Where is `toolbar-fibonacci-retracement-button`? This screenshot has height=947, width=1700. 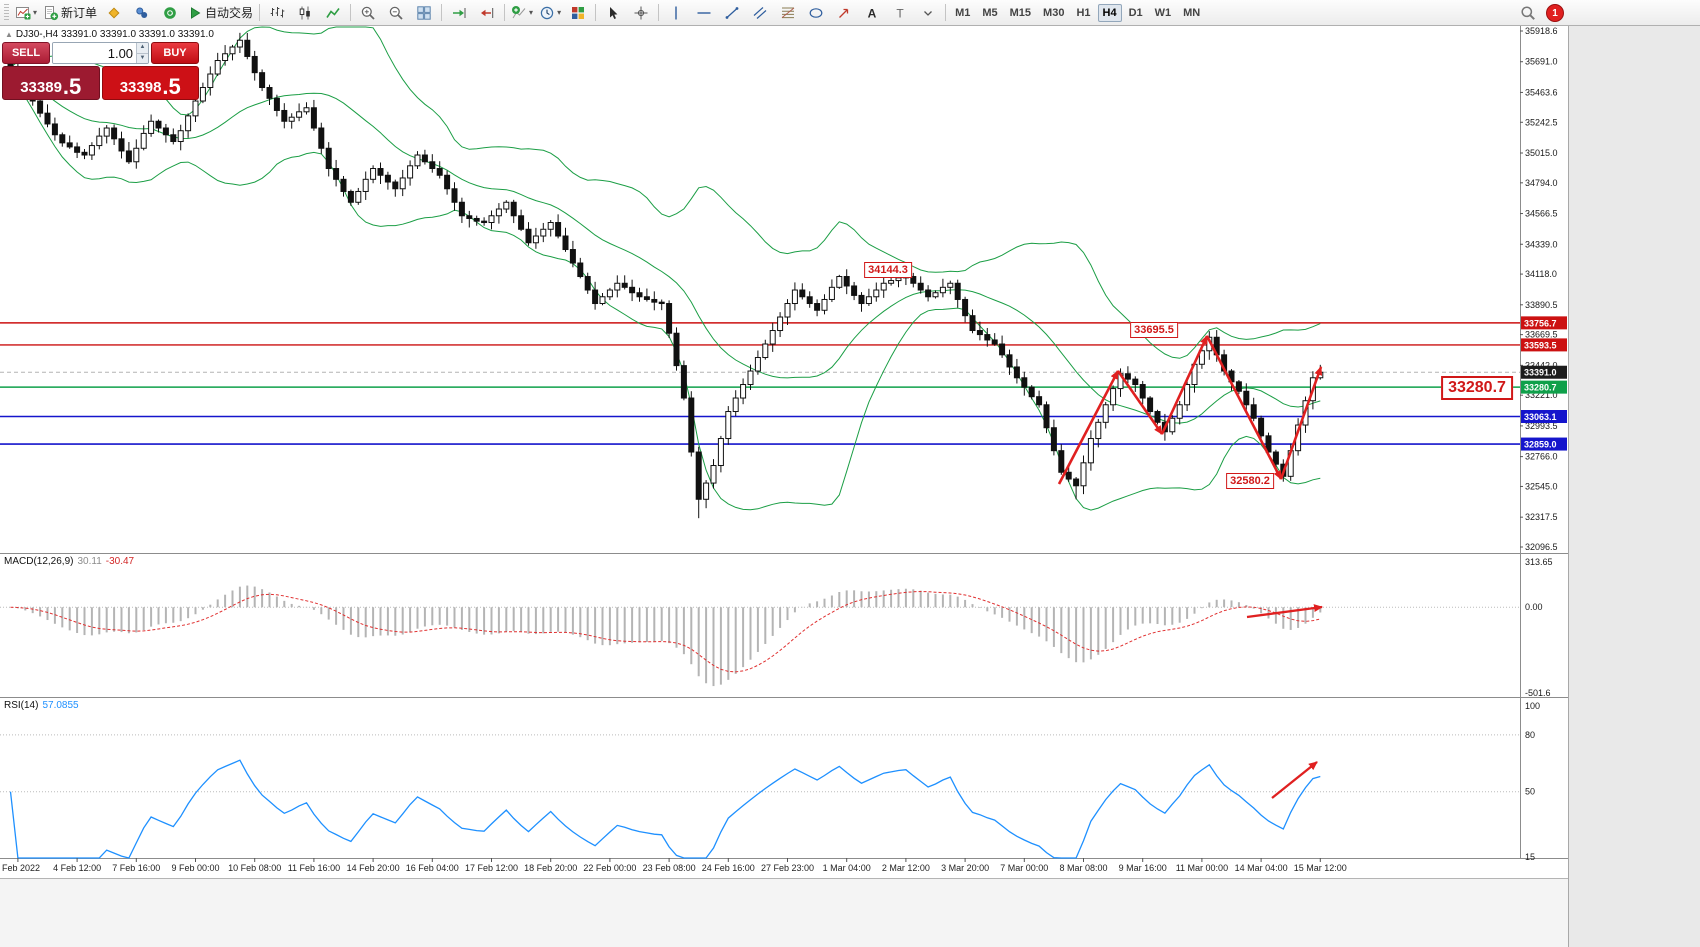 toolbar-fibonacci-retracement-button is located at coordinates (788, 13).